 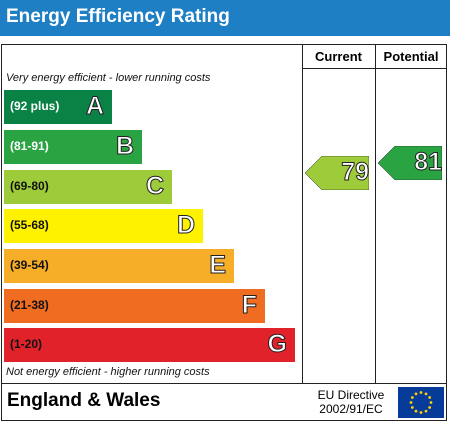 I want to click on footer-divider, so click(x=224, y=383).